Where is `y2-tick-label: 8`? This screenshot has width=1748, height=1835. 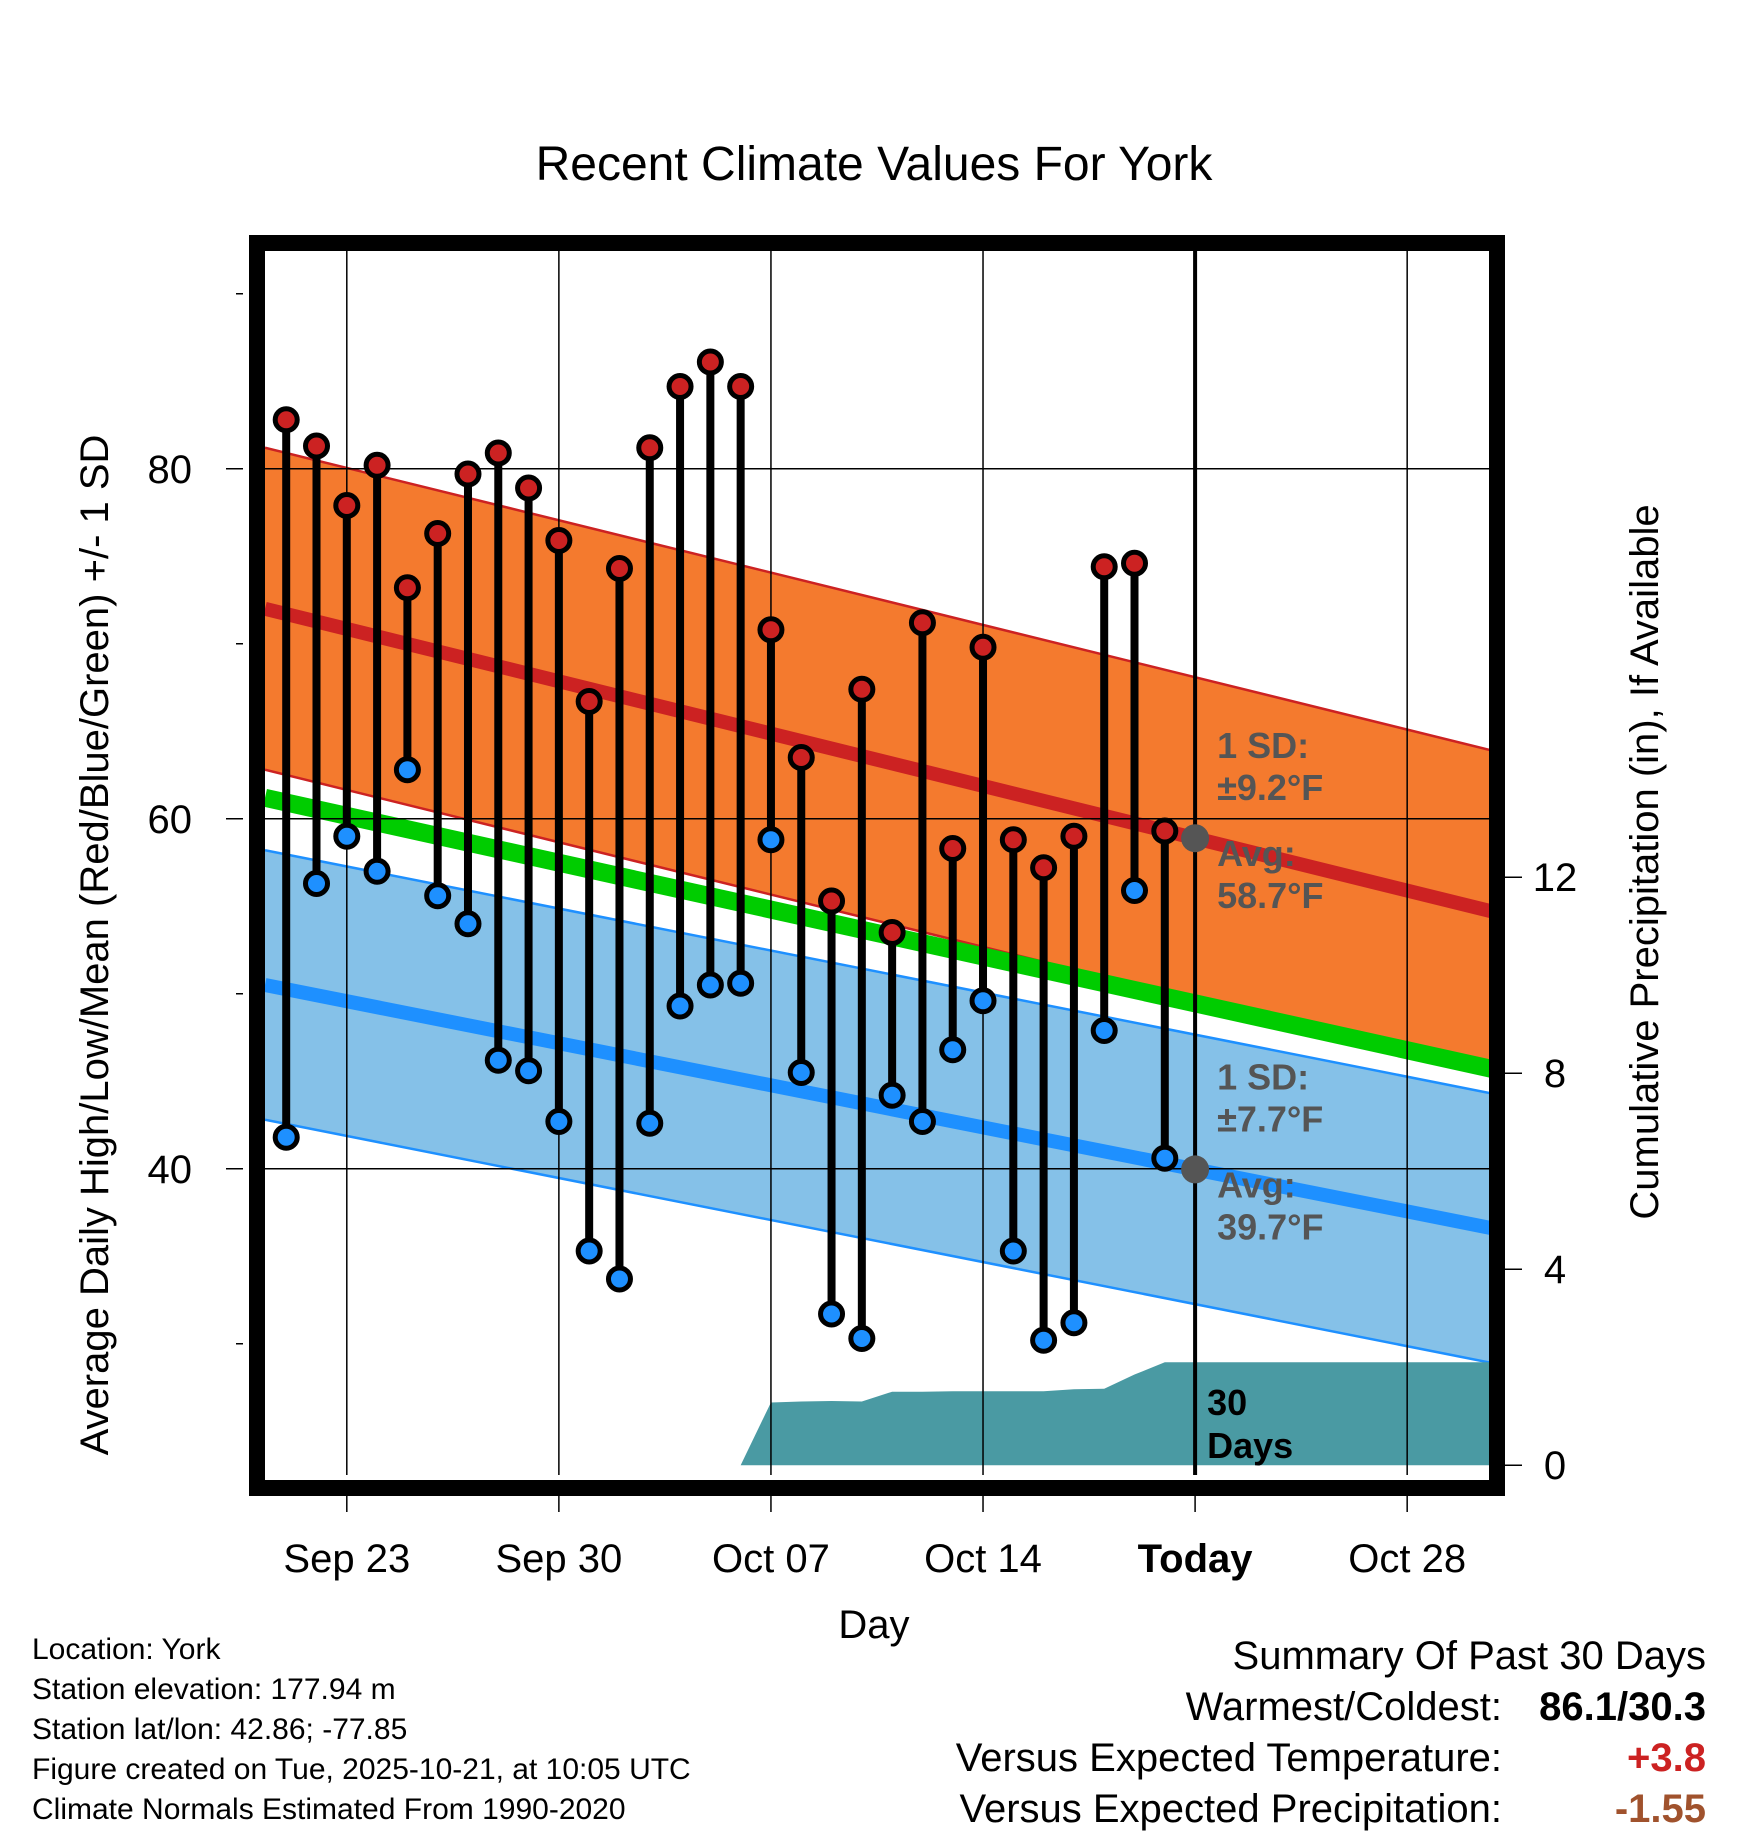
y2-tick-label: 8 is located at coordinates (1555, 1074).